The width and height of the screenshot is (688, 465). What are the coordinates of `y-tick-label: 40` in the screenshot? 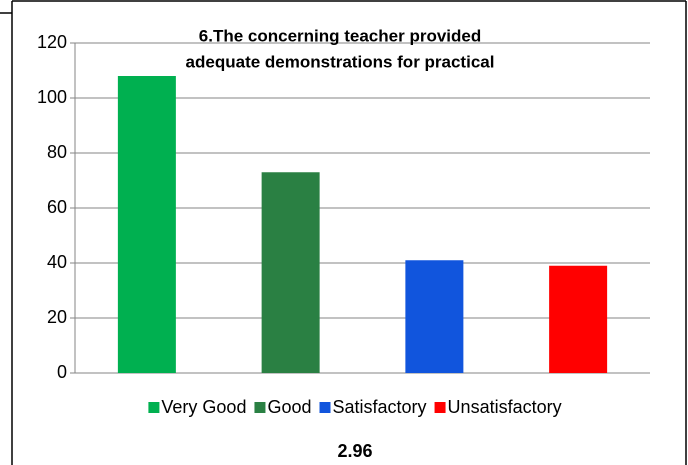 It's located at (57, 262).